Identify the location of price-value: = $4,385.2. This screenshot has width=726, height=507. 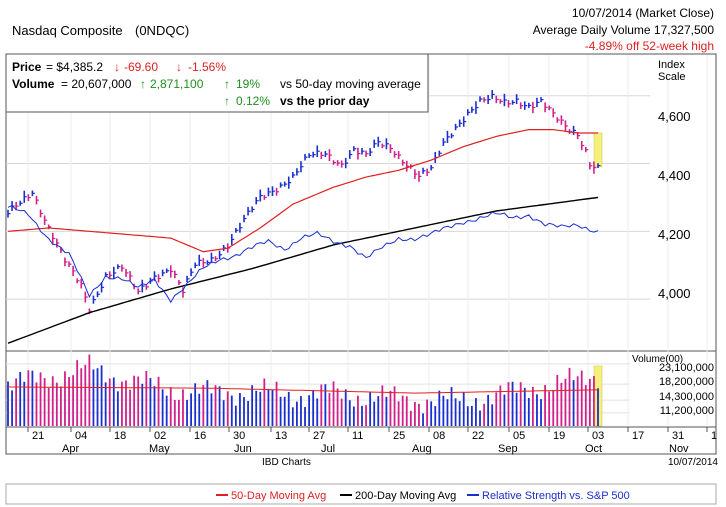
(74, 67).